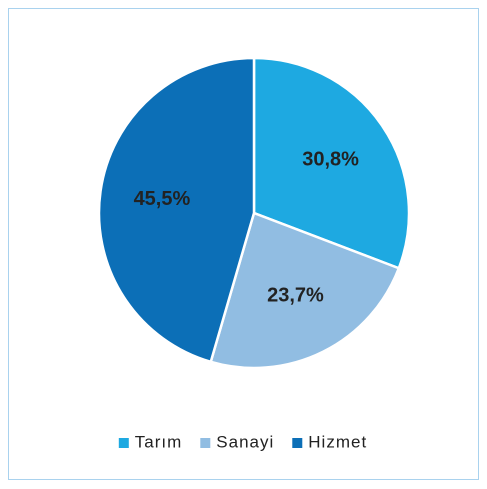 This screenshot has width=487, height=489. I want to click on legend-label: Hizmet, so click(337, 441).